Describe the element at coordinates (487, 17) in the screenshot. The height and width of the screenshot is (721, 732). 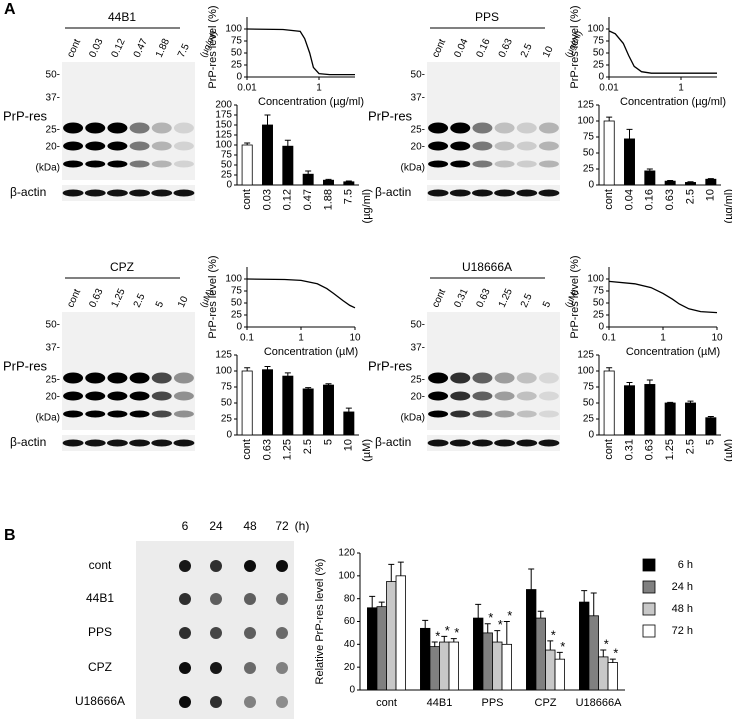
I see `blot-title: PPS` at that location.